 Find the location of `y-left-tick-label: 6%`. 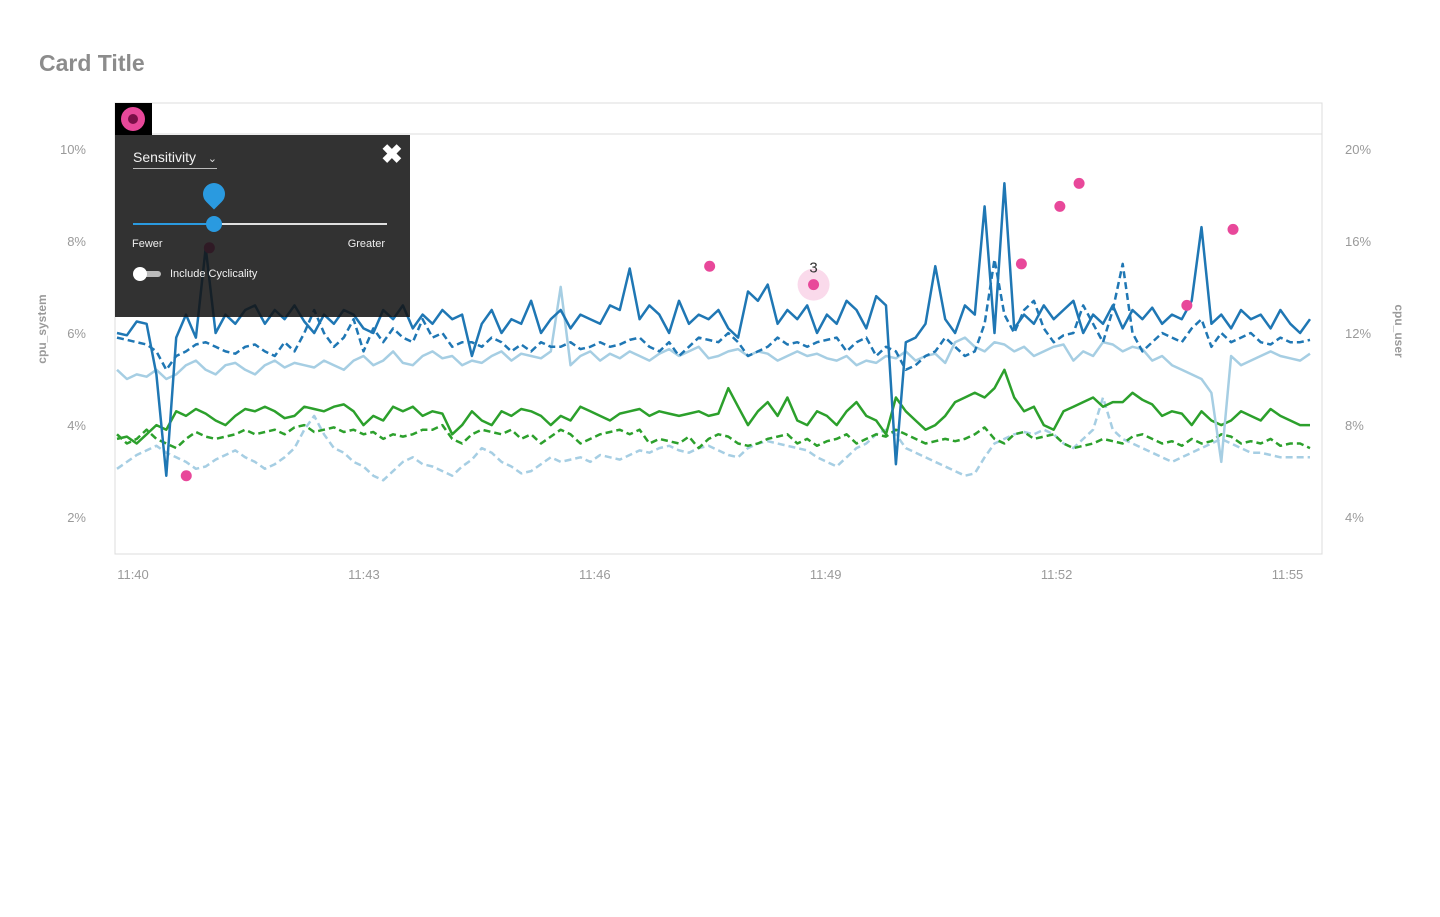

y-left-tick-label: 6% is located at coordinates (76, 333).